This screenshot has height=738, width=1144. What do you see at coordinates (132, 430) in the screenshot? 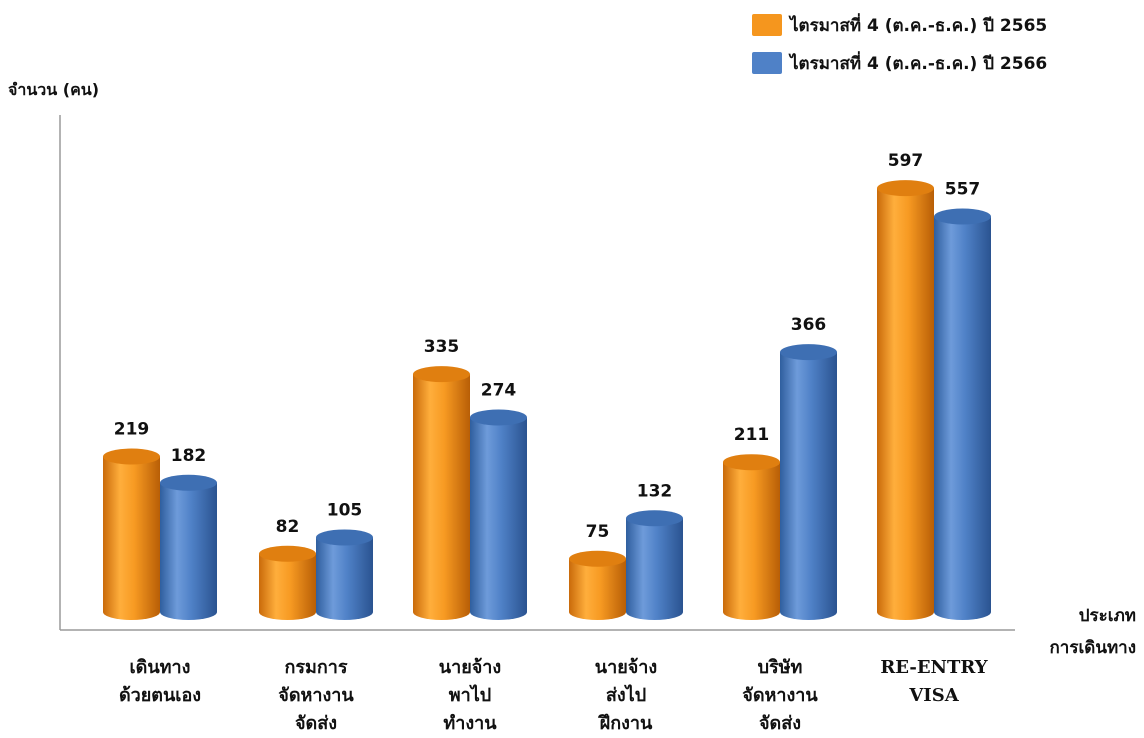
I see `data-label-0-0: 219` at bounding box center [132, 430].